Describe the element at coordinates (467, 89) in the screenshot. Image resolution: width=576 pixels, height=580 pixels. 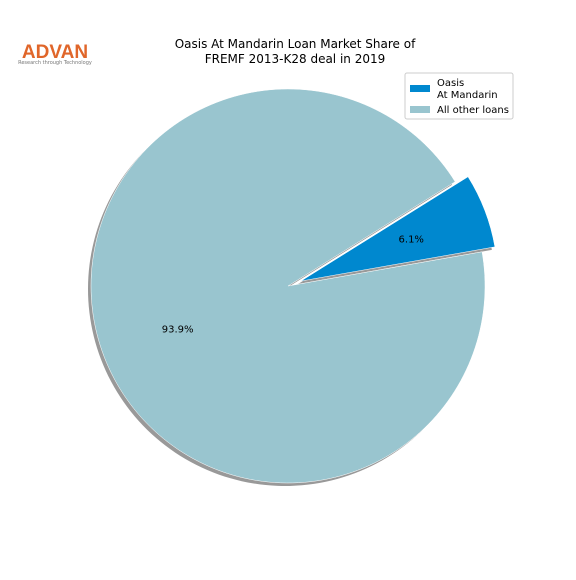
I see `legend-label: Oasis At Mandarin` at that location.